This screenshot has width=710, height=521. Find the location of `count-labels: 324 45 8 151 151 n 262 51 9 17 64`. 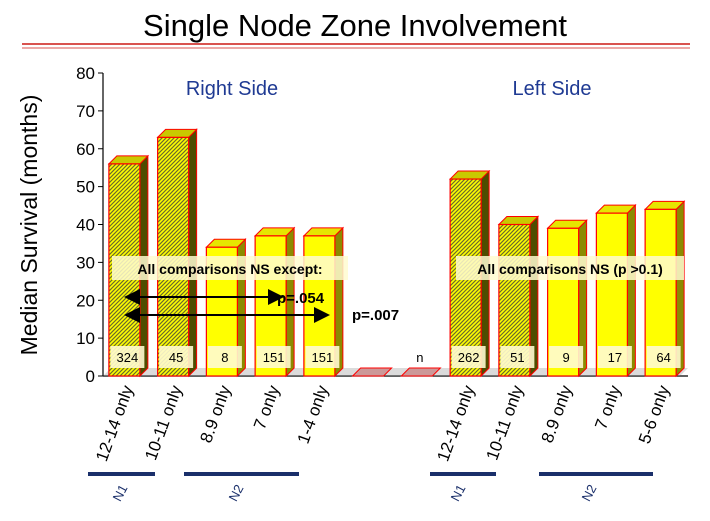

count-labels: 324 45 8 151 151 n 262 51 9 17 64 is located at coordinates (395, 357).